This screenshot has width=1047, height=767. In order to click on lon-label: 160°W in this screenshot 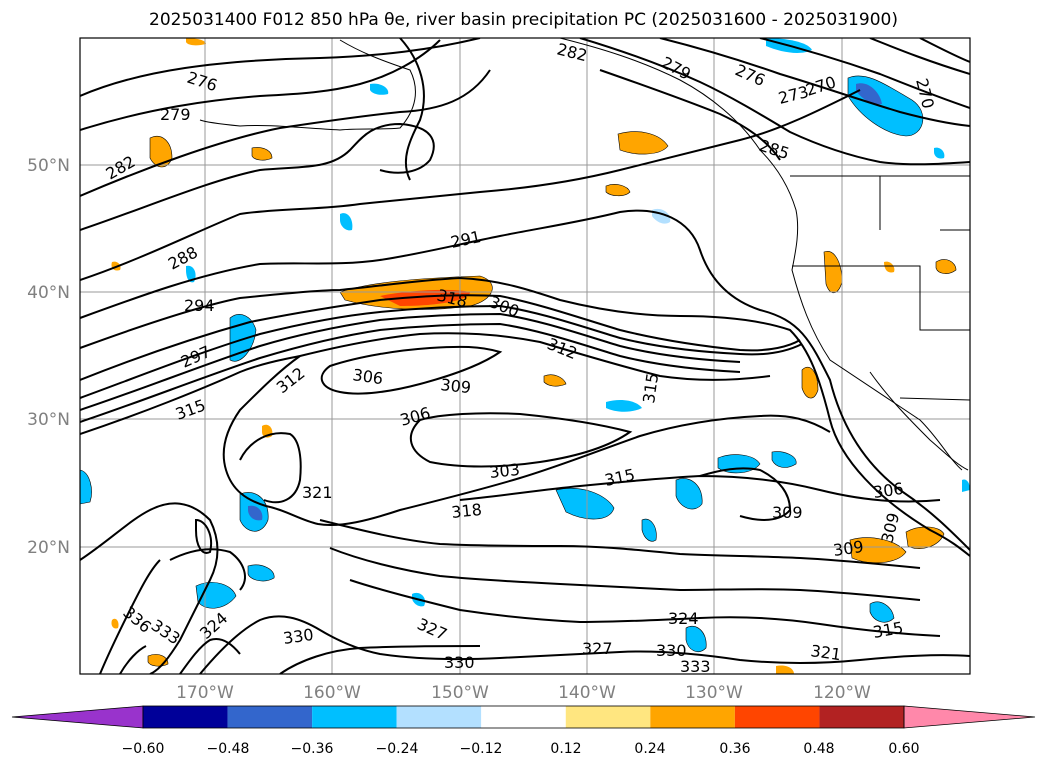, I will do `click(332, 693)`.